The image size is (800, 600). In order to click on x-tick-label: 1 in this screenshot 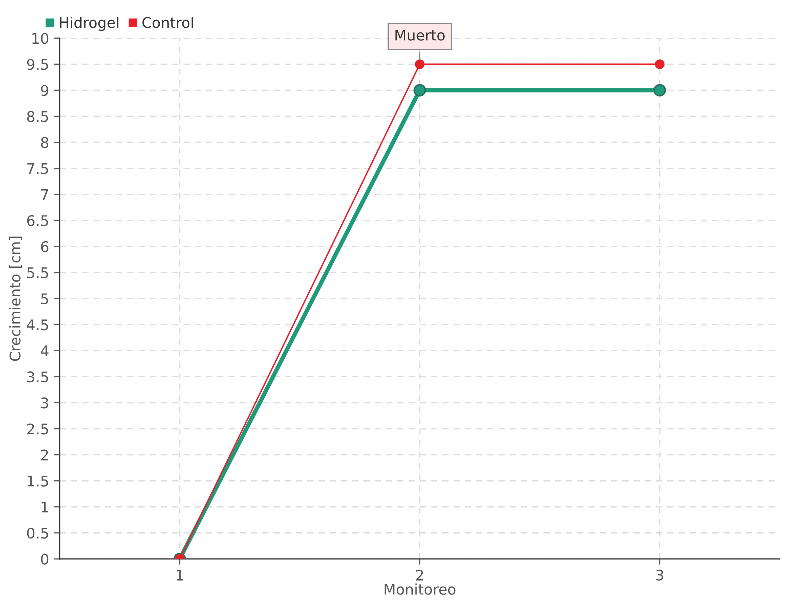, I will do `click(180, 575)`.